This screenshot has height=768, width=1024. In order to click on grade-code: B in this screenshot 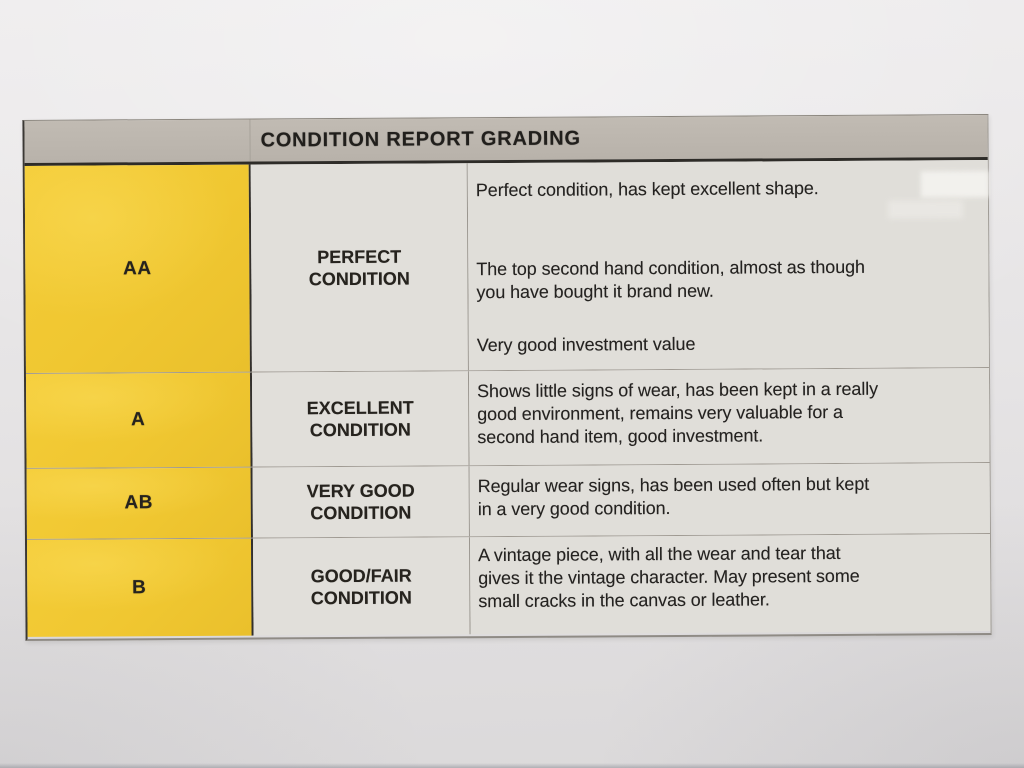, I will do `click(139, 587)`.